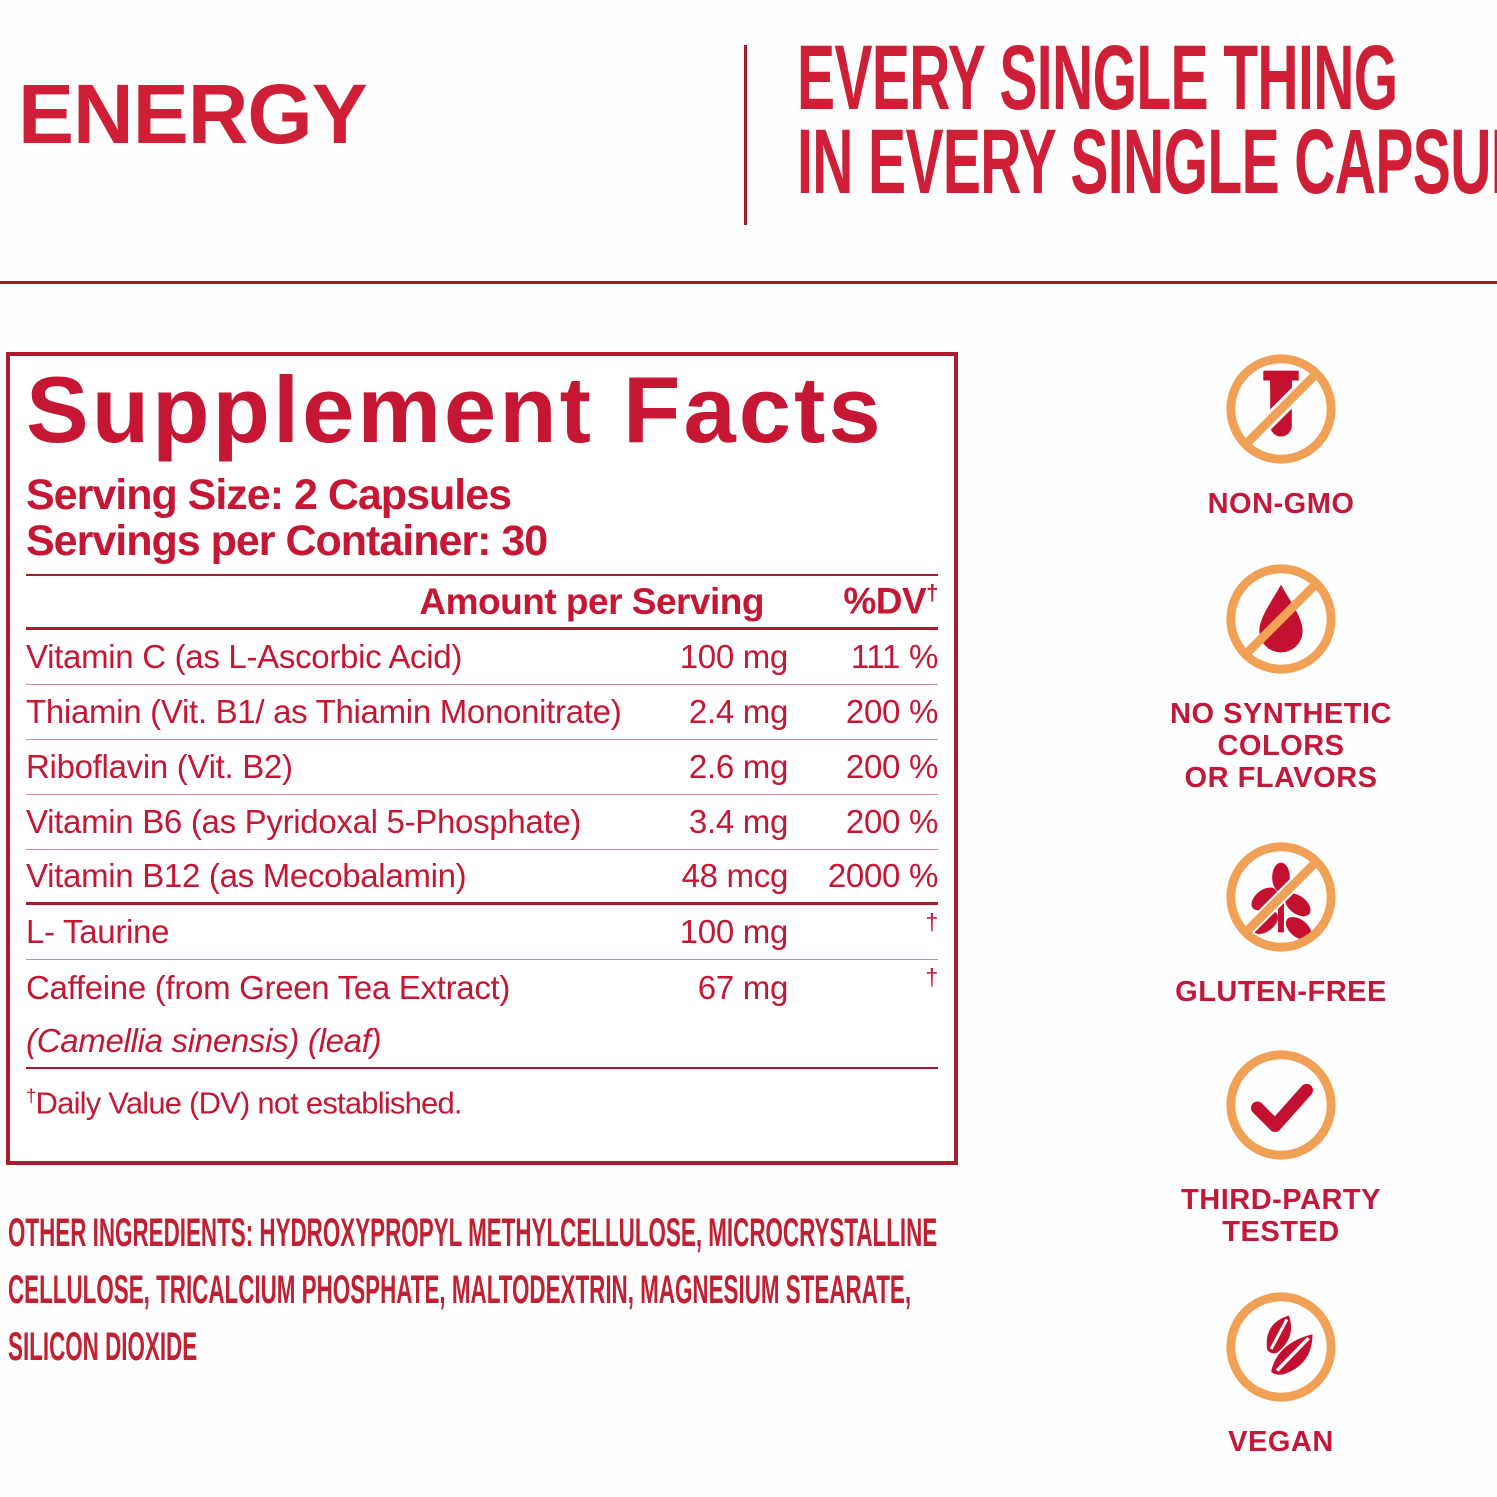 The image size is (1497, 1497). Describe the element at coordinates (1281, 714) in the screenshot. I see `badge-label-line: NO SYNTHETIC` at that location.